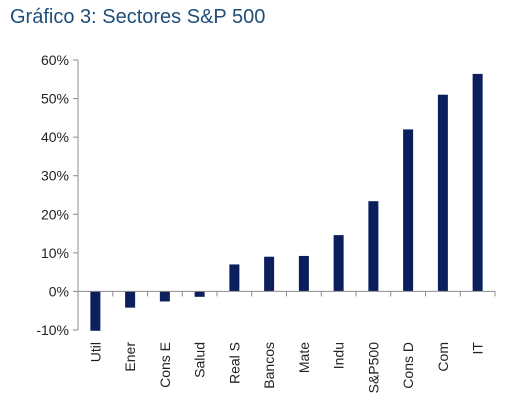 Image resolution: width=516 pixels, height=406 pixels. What do you see at coordinates (373, 368) in the screenshot?
I see `x-category-label: S&P500` at bounding box center [373, 368].